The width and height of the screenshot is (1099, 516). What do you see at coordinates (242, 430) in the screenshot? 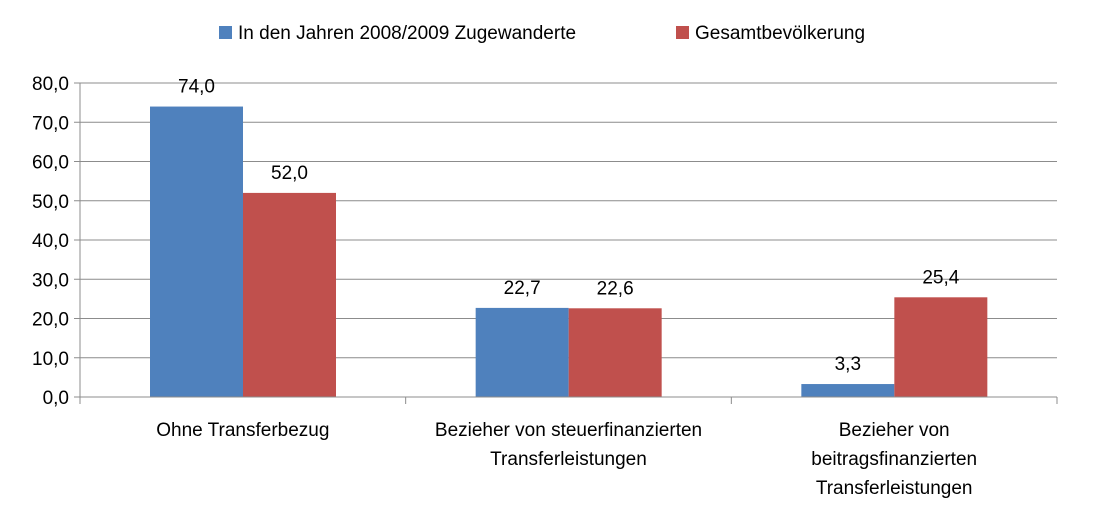
I see `x-category-label: Ohne Transferbezug` at bounding box center [242, 430].